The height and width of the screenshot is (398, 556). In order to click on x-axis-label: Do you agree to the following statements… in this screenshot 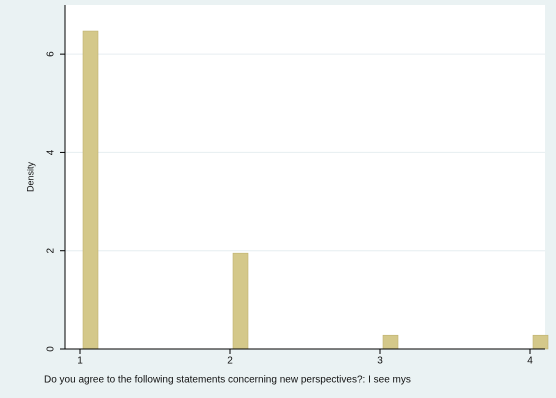, I will do `click(227, 380)`.